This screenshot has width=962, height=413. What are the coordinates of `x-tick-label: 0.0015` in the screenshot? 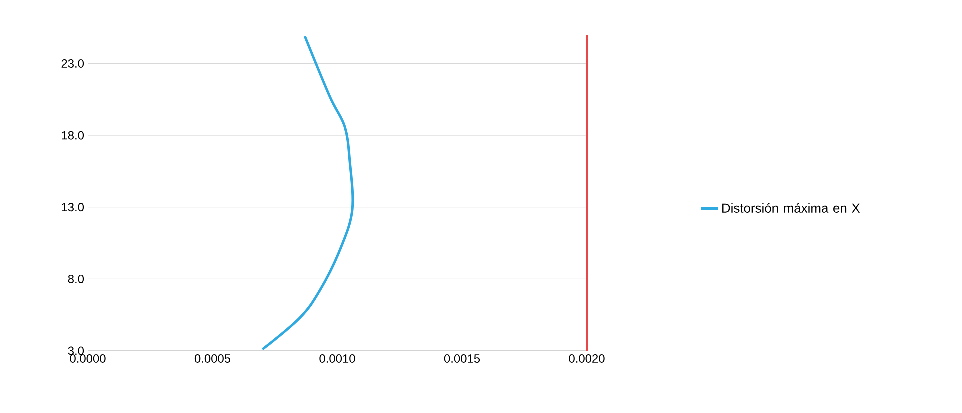 It's located at (462, 358).